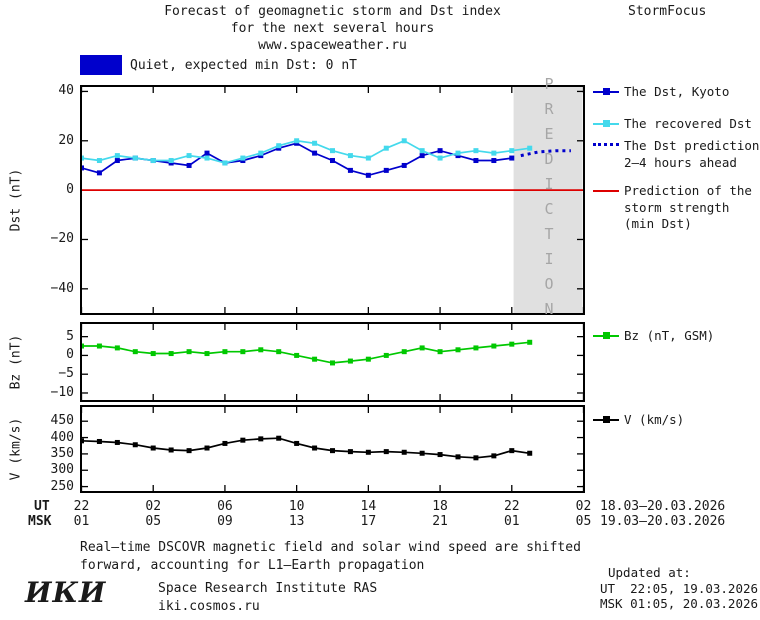 Image resolution: width=760 pixels, height=620 pixels. I want to click on v-line-icon, so click(606, 420).